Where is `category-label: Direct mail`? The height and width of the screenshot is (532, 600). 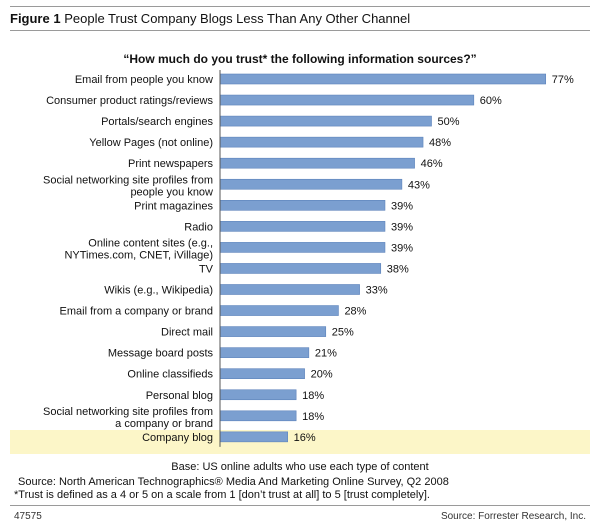
category-label: Direct mail is located at coordinates (187, 333).